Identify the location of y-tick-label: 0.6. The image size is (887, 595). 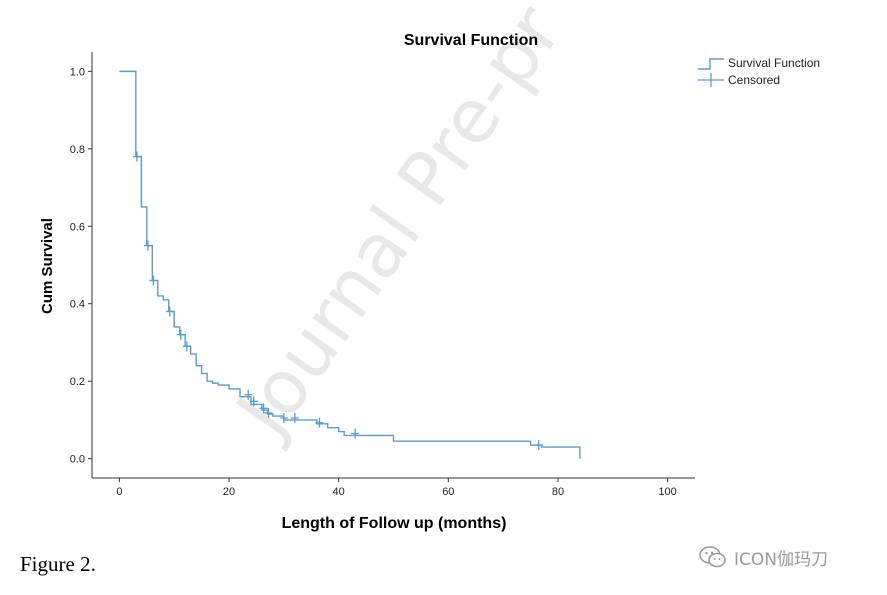
(77, 227).